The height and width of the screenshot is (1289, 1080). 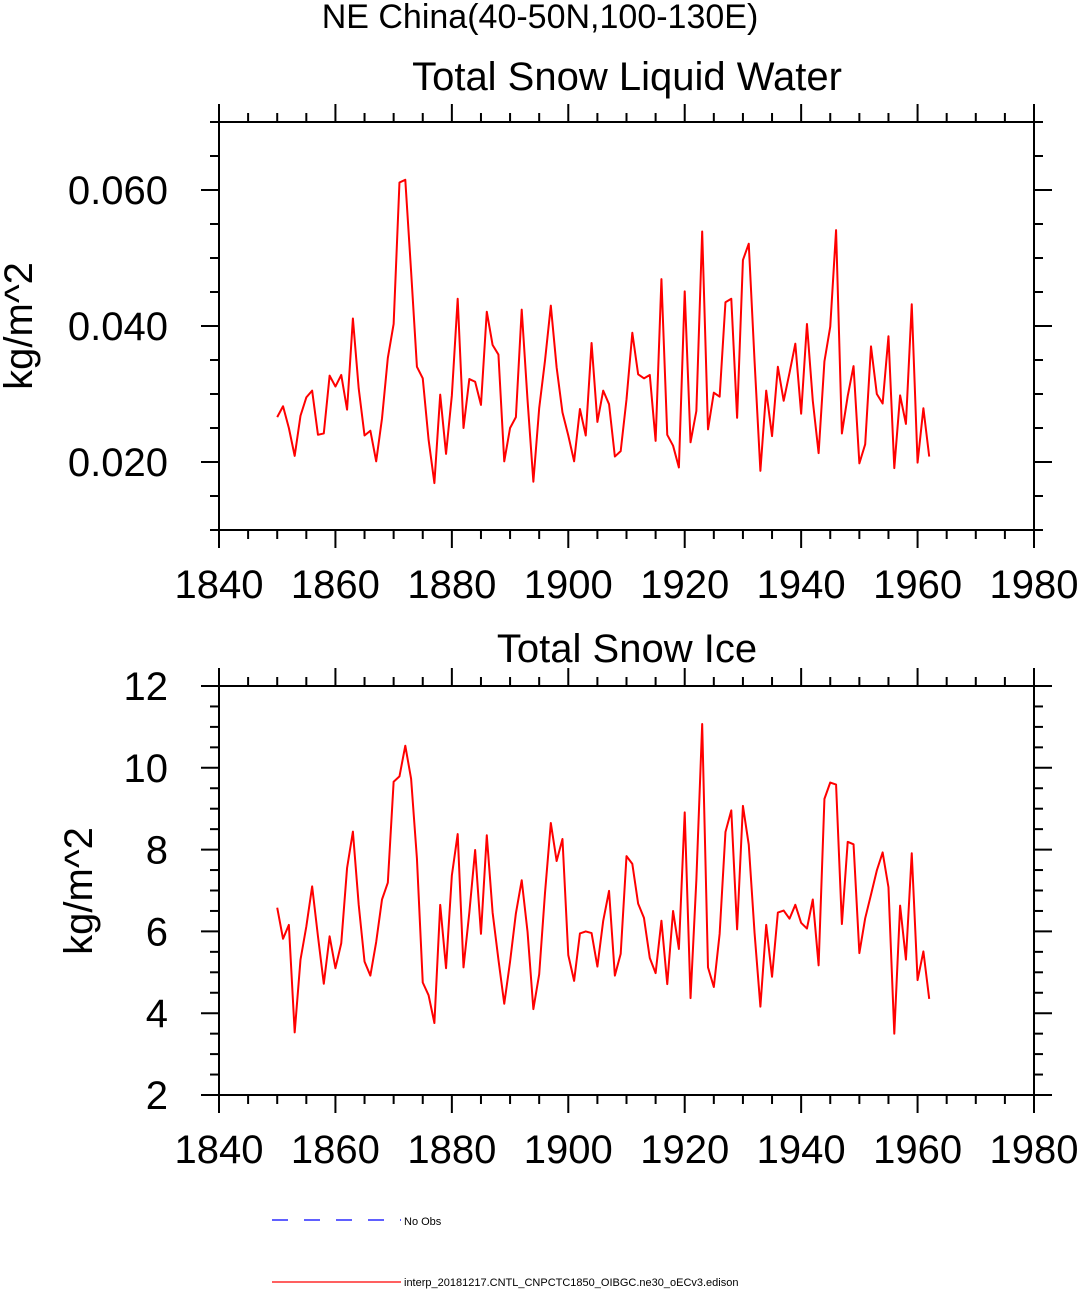 I want to click on panel-1-series, so click(x=603, y=331).